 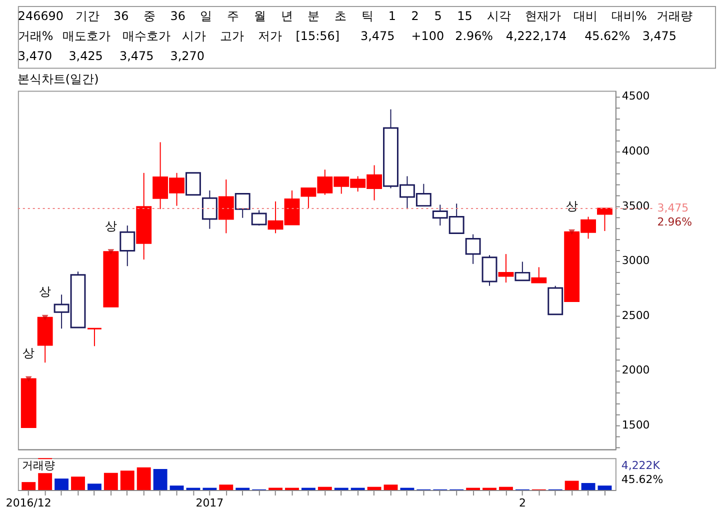 What do you see at coordinates (464, 15) in the screenshot?
I see `text: 15` at bounding box center [464, 15].